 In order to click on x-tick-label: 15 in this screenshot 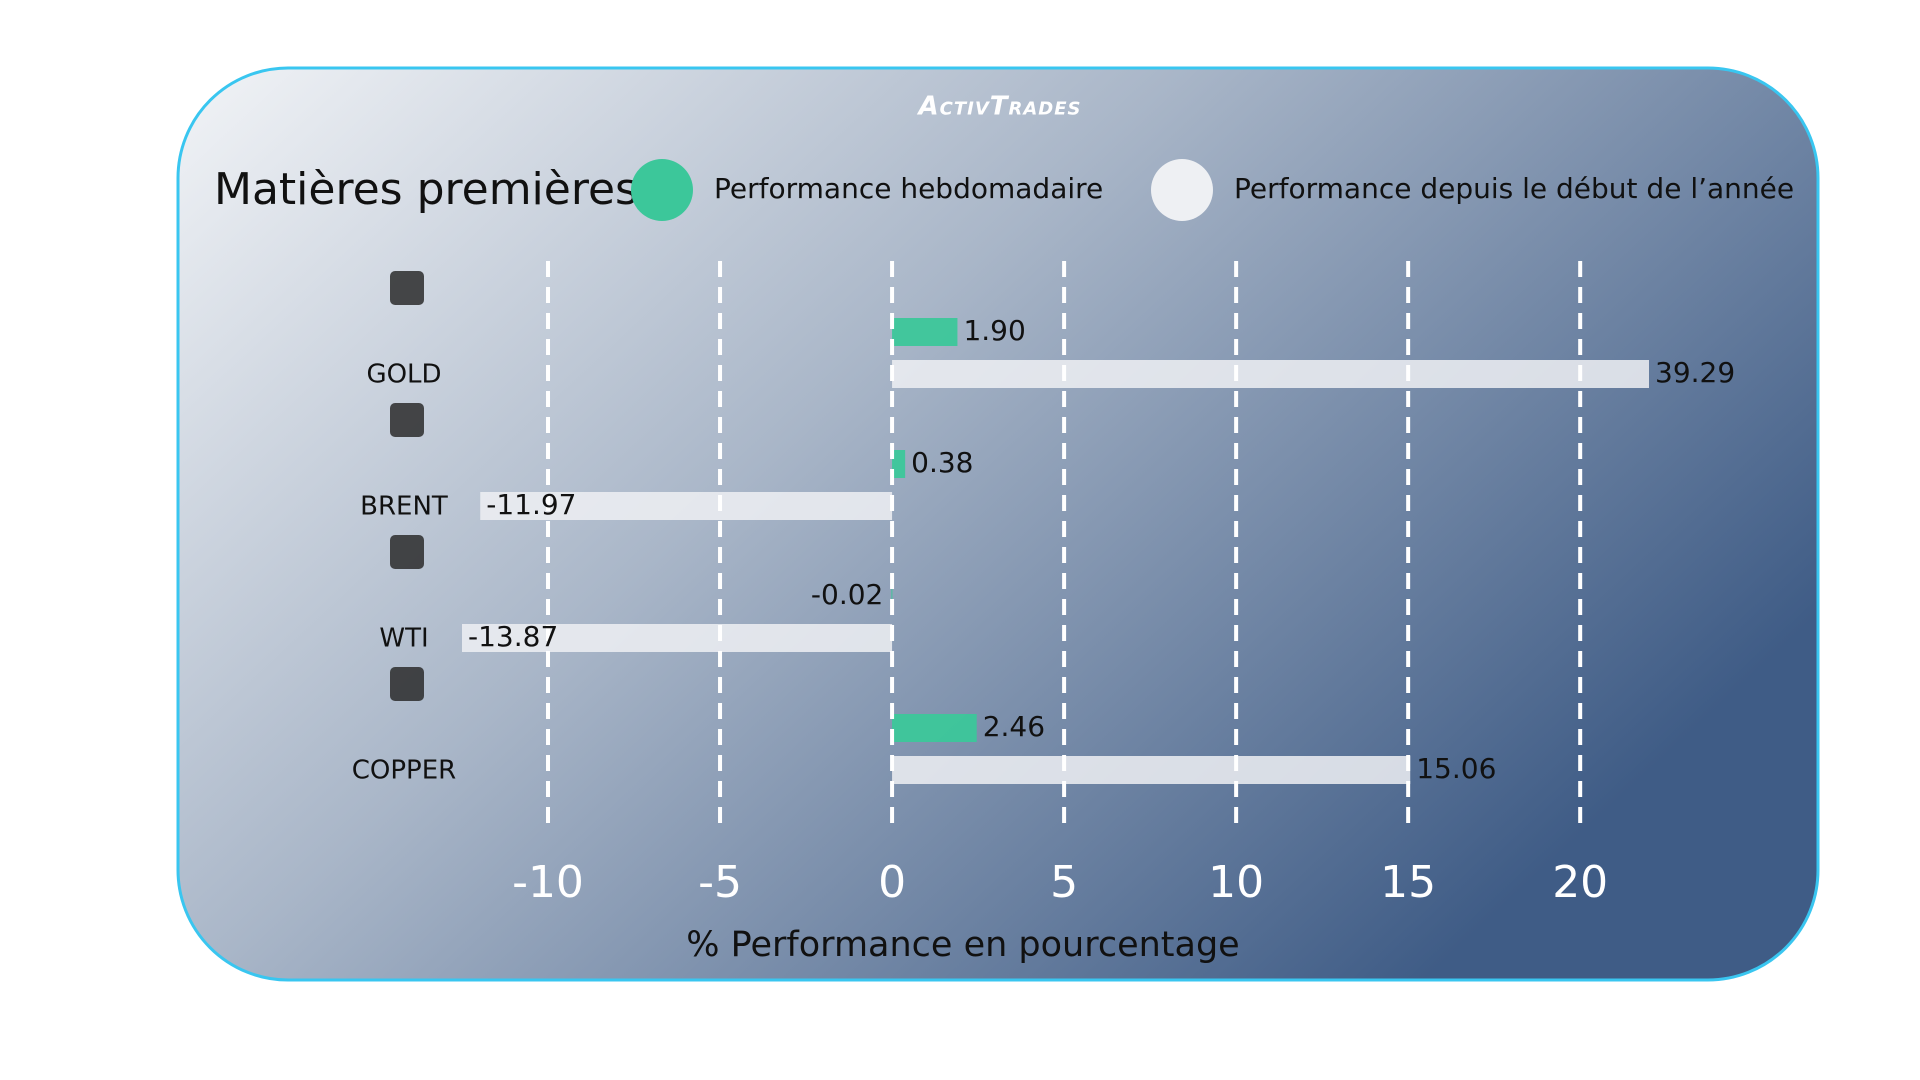, I will do `click(1408, 882)`.